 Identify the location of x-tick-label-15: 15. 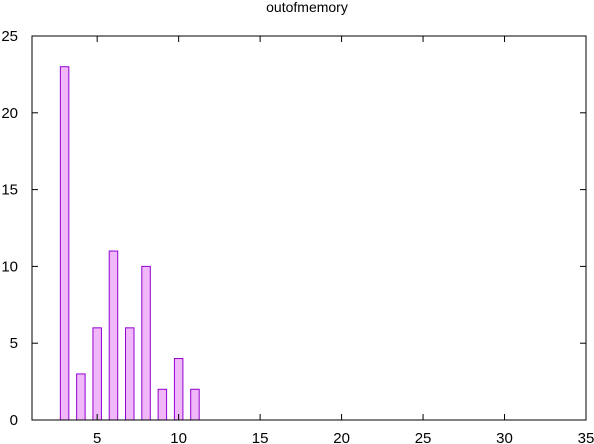
(260, 437).